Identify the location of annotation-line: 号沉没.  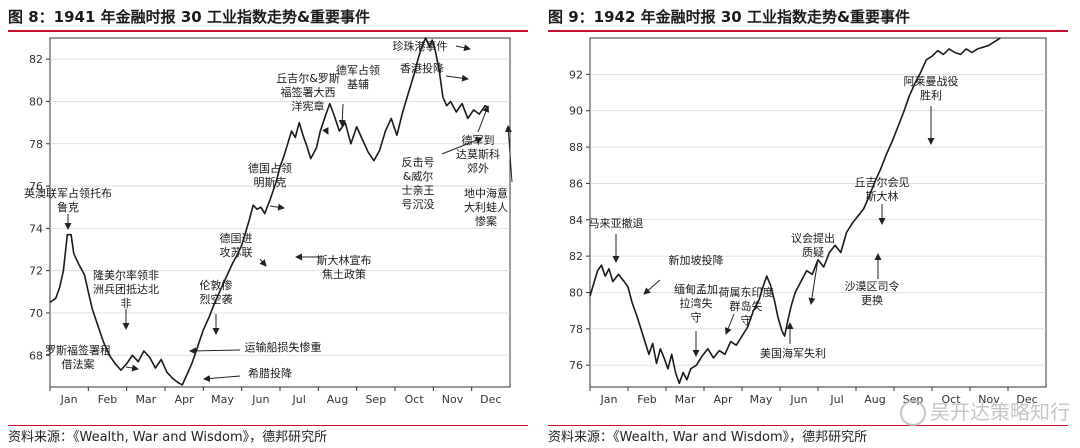
(418, 204).